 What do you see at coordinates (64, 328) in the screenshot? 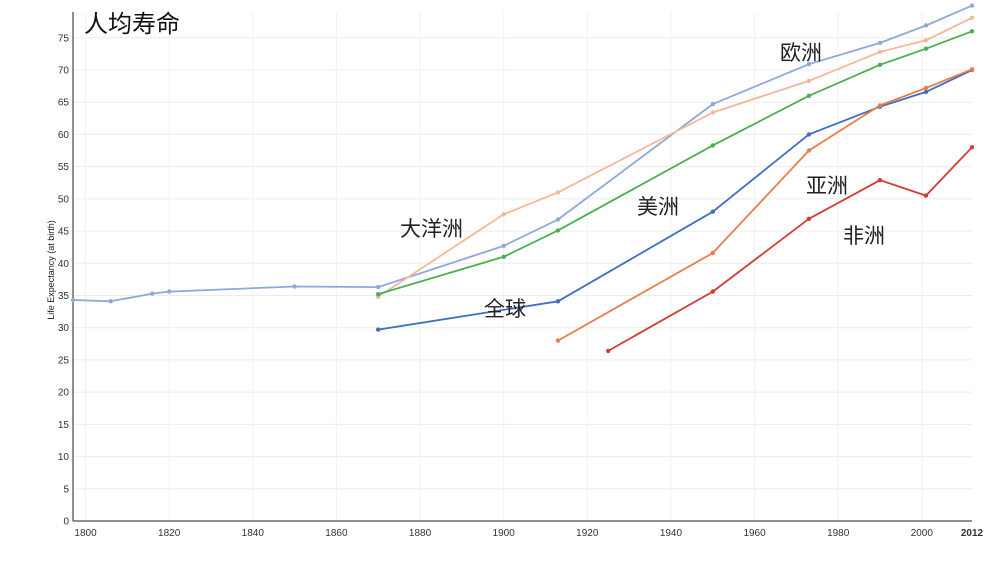
I see `y-tick-label: 30` at bounding box center [64, 328].